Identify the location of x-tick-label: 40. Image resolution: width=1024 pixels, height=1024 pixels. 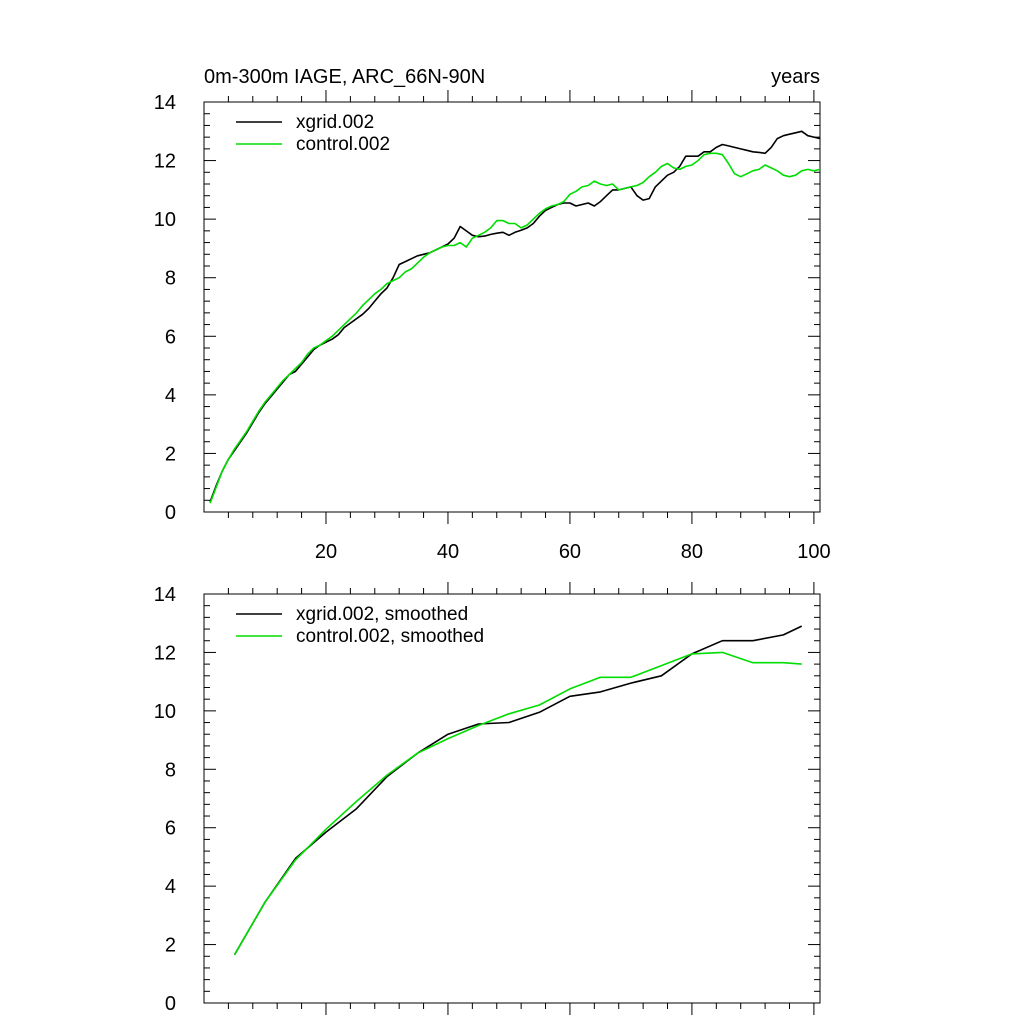
(448, 552).